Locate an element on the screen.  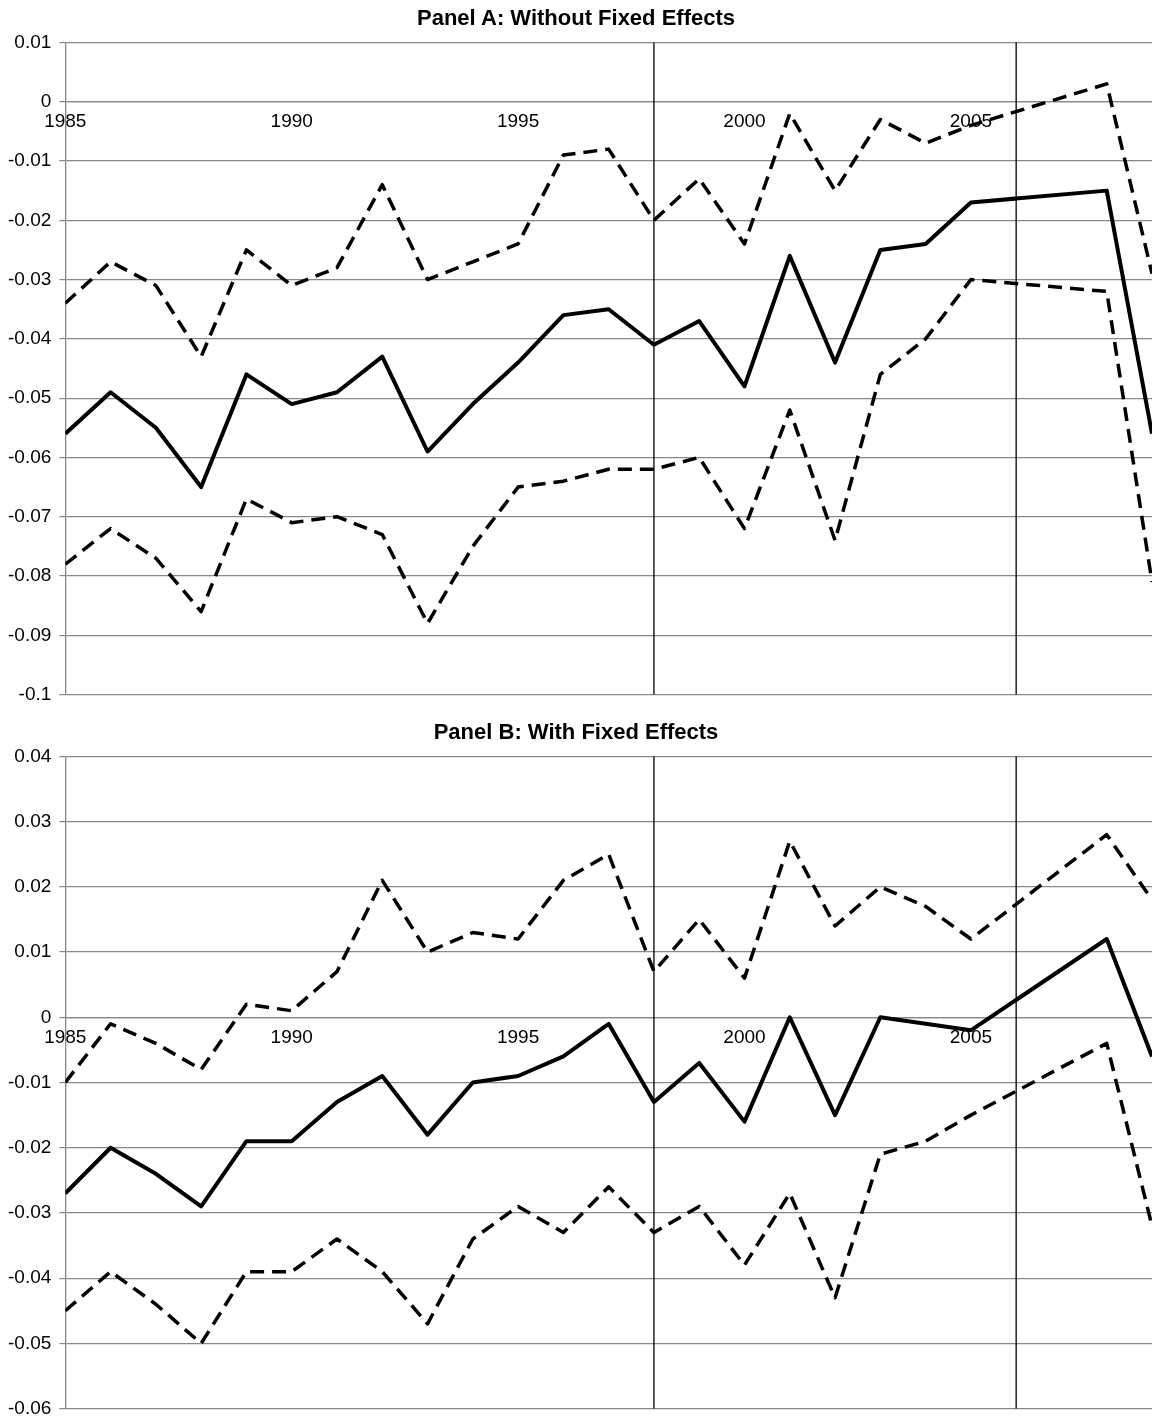
y-tick-label: 0.03 is located at coordinates (33, 820).